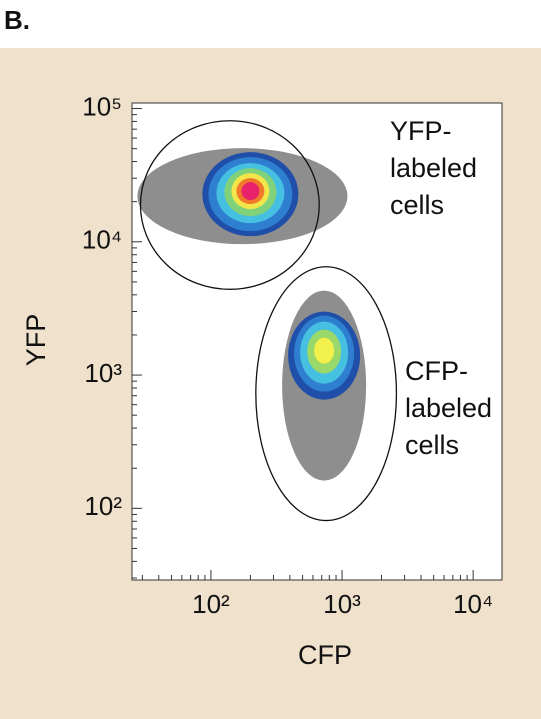 This screenshot has width=541, height=719. I want to click on x-tick-label: 10², so click(211, 604).